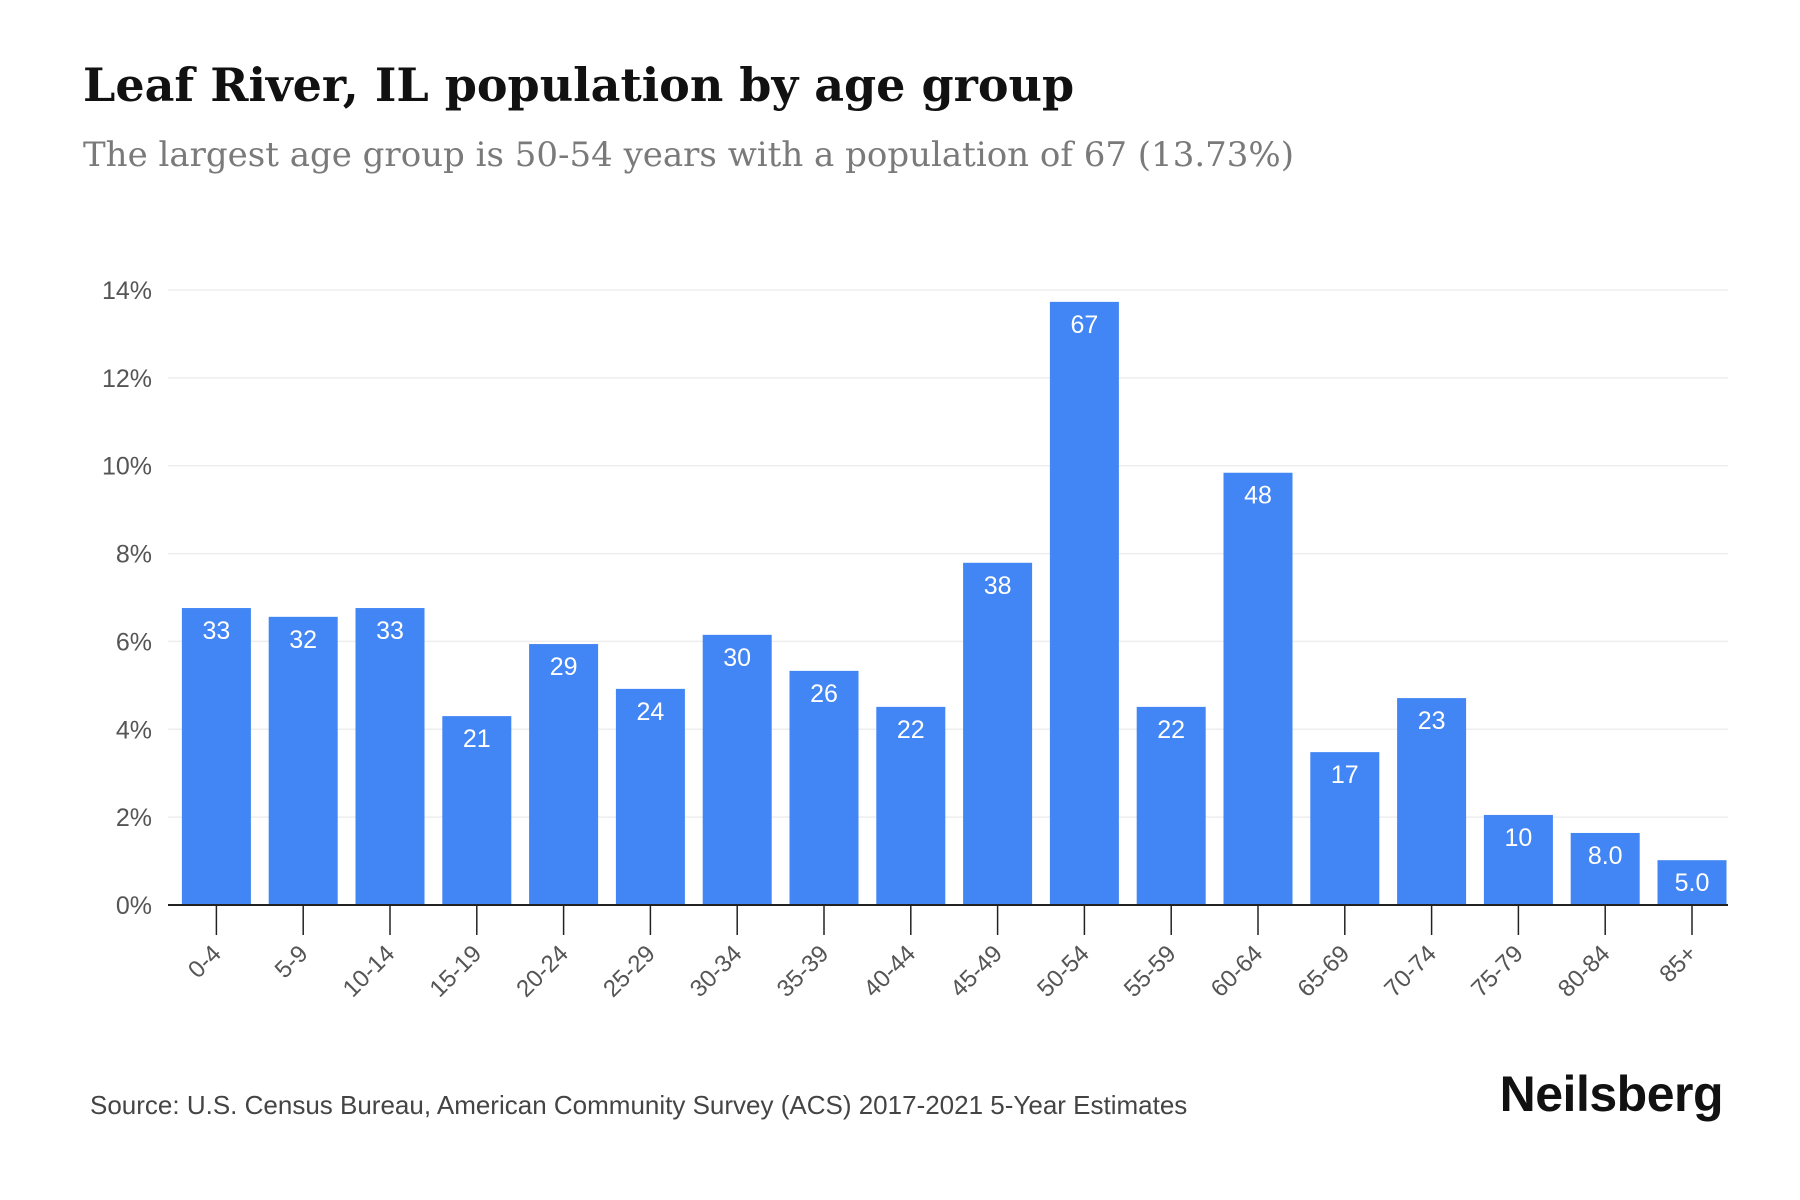 Image resolution: width=1800 pixels, height=1200 pixels. I want to click on bar-data-label: 30, so click(737, 658).